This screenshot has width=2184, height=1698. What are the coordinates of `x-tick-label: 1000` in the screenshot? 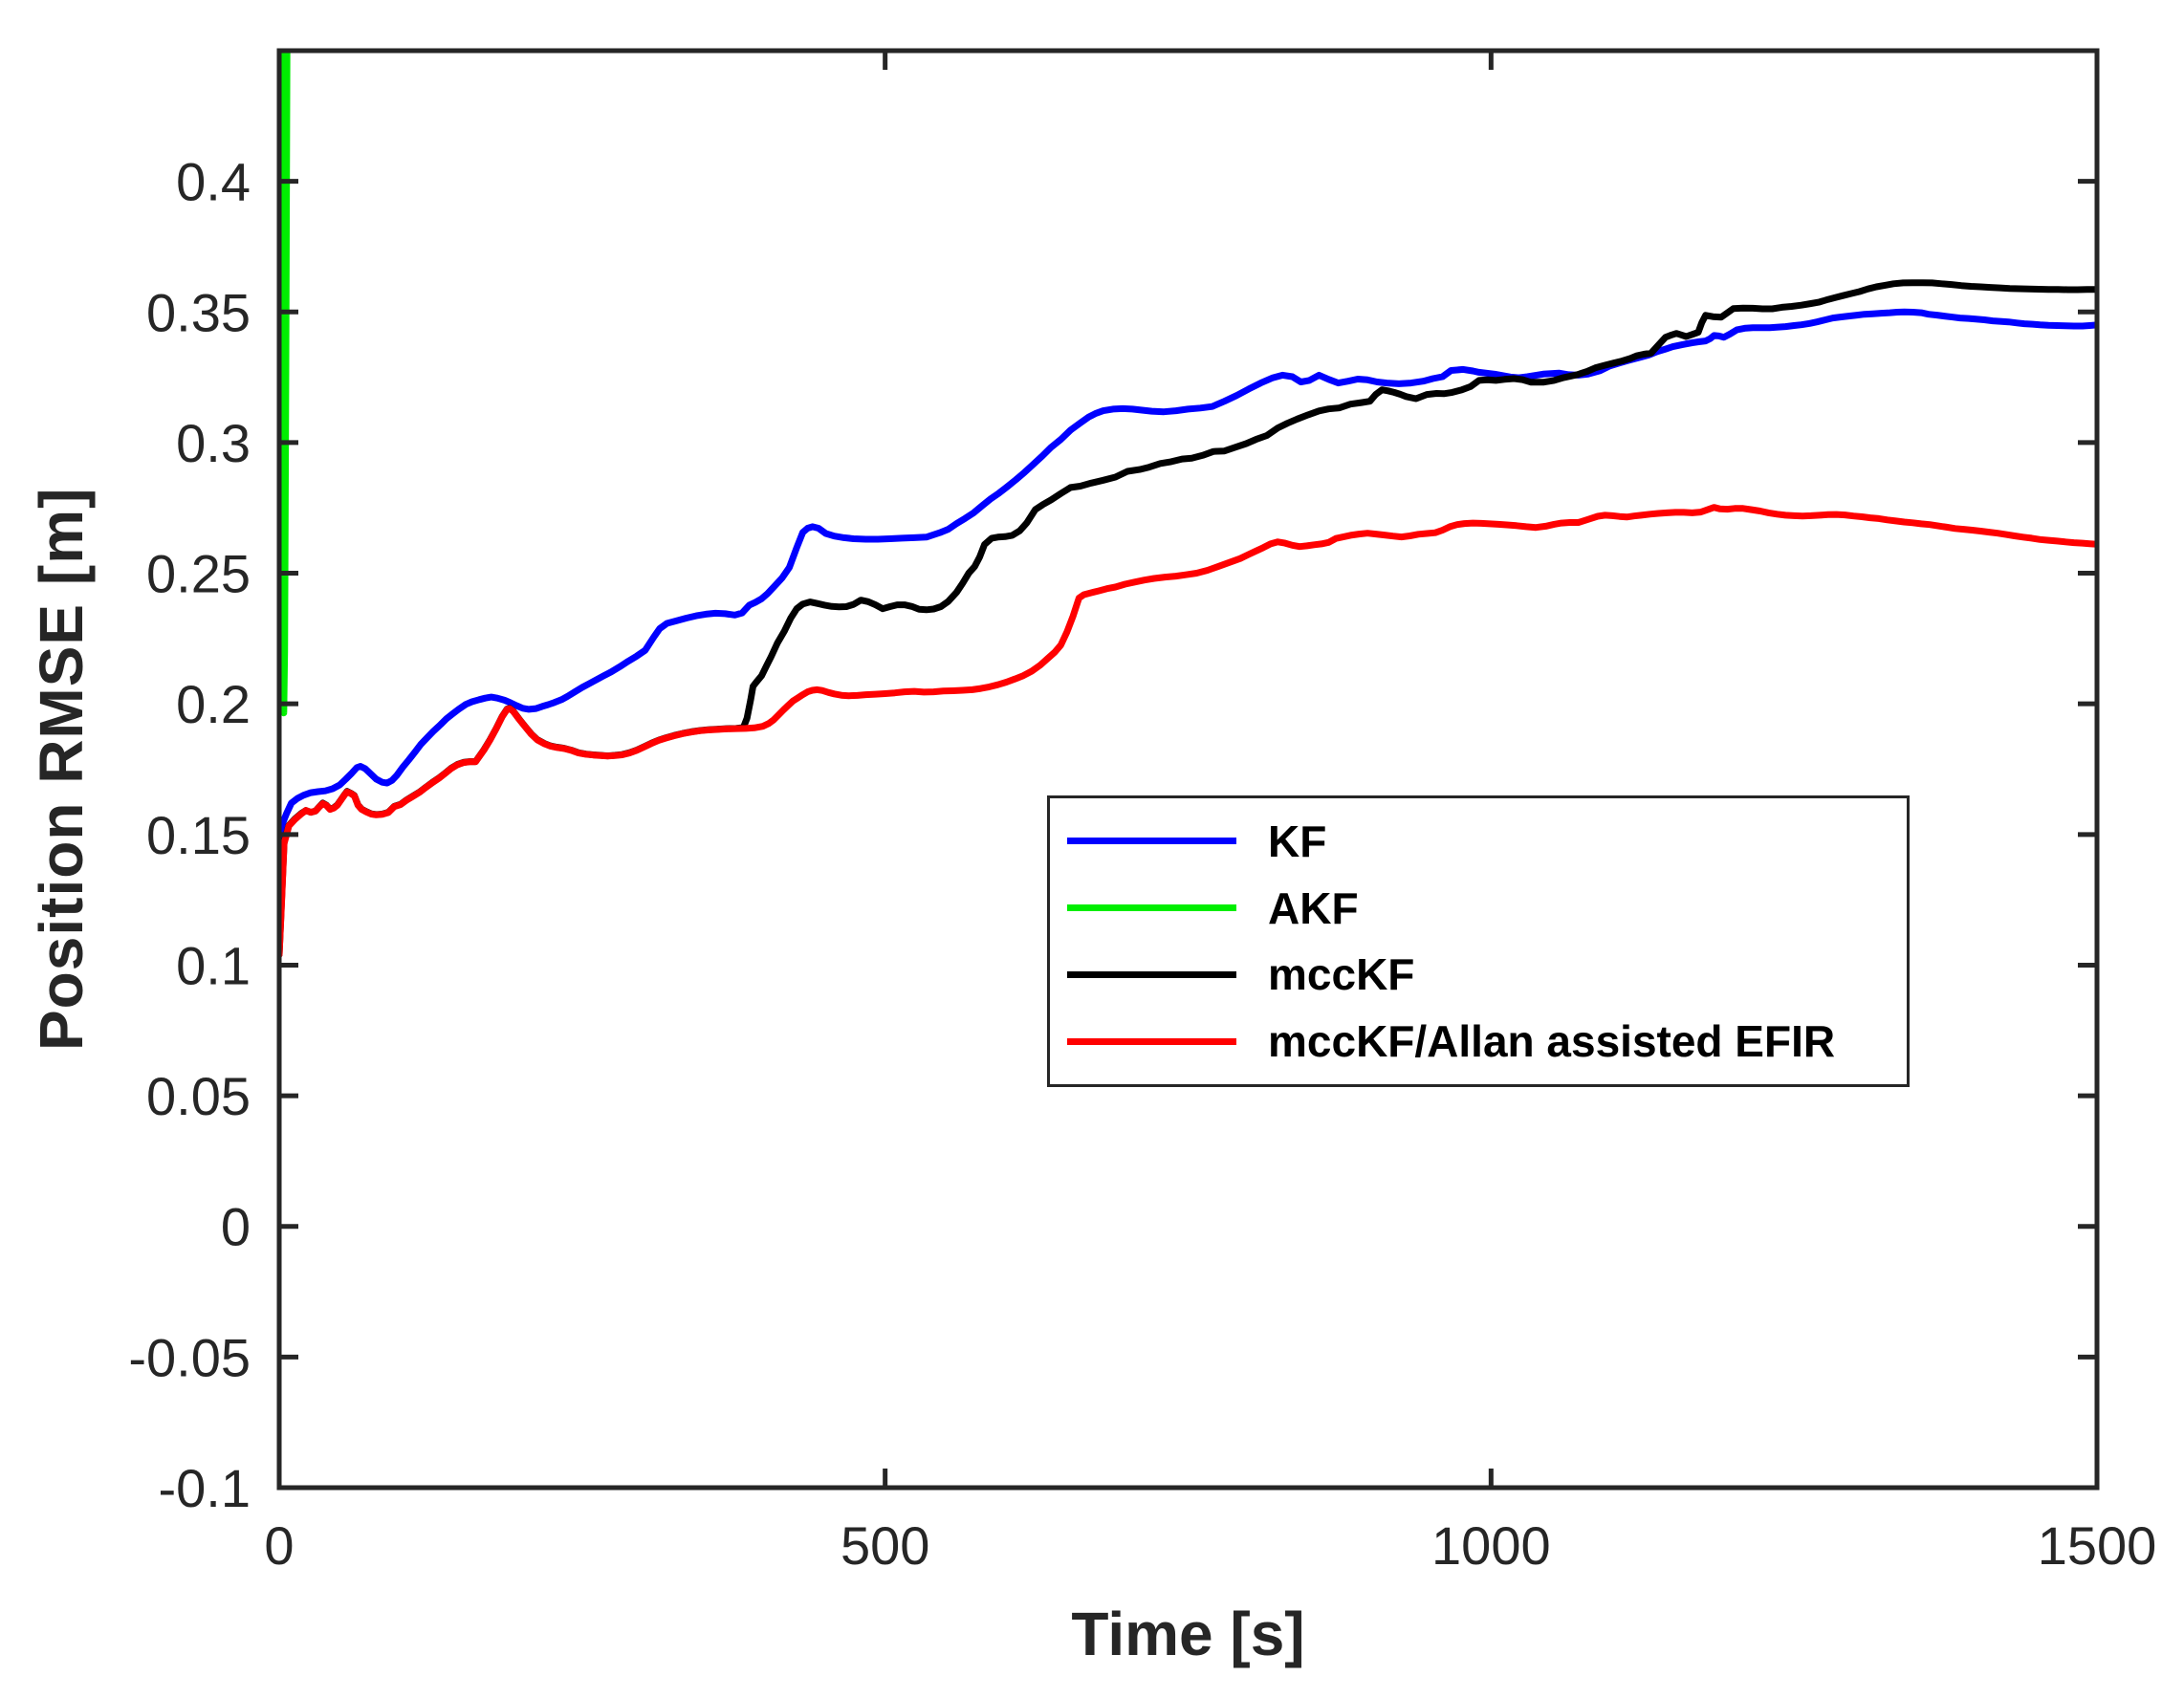 It's located at (1491, 1545).